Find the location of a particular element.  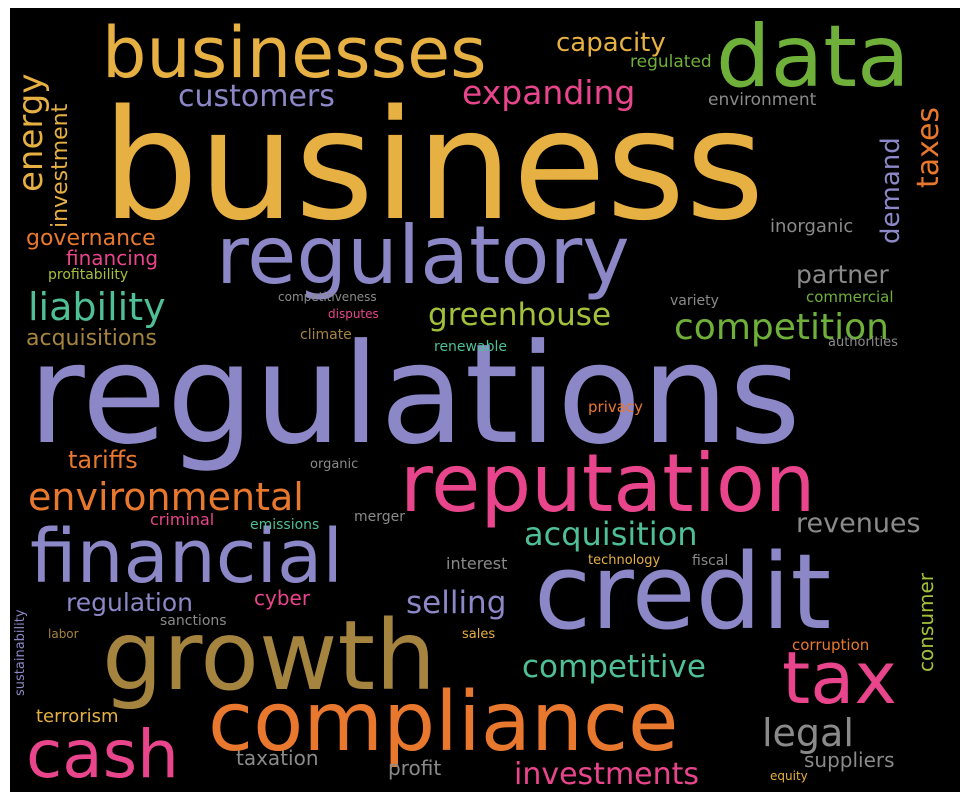

word-reputation: reputation is located at coordinates (608, 483).